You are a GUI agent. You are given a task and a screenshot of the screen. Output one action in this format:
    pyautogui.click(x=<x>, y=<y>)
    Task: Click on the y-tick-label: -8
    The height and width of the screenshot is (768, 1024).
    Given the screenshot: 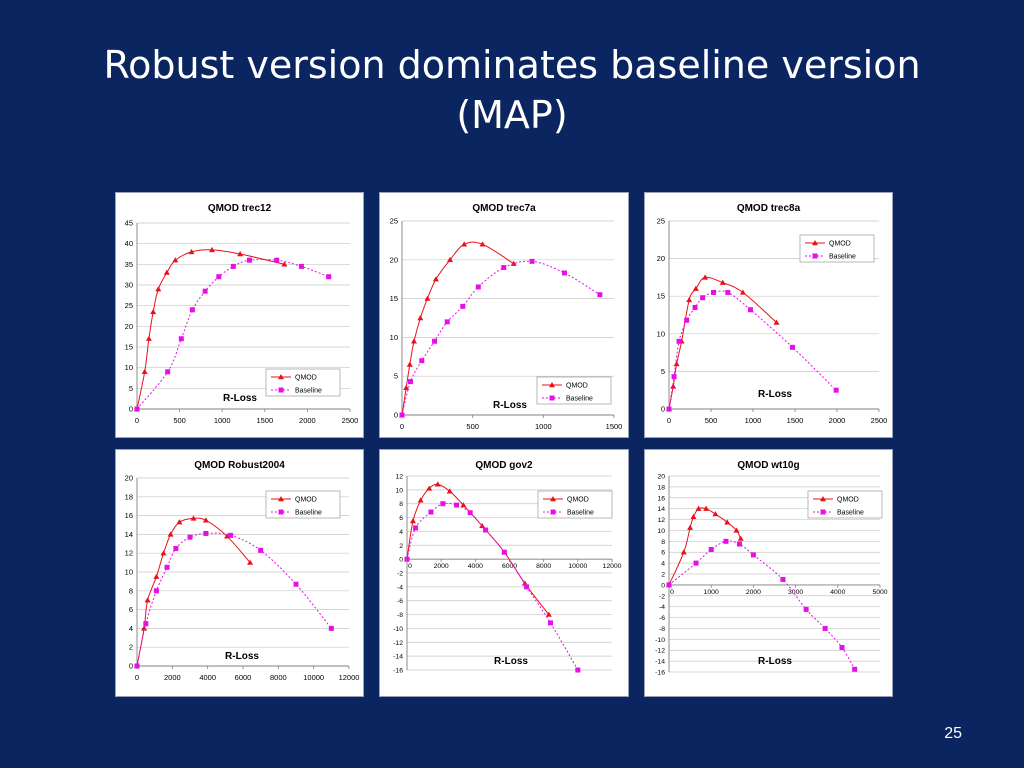 What is the action you would take?
    pyautogui.click(x=662, y=629)
    